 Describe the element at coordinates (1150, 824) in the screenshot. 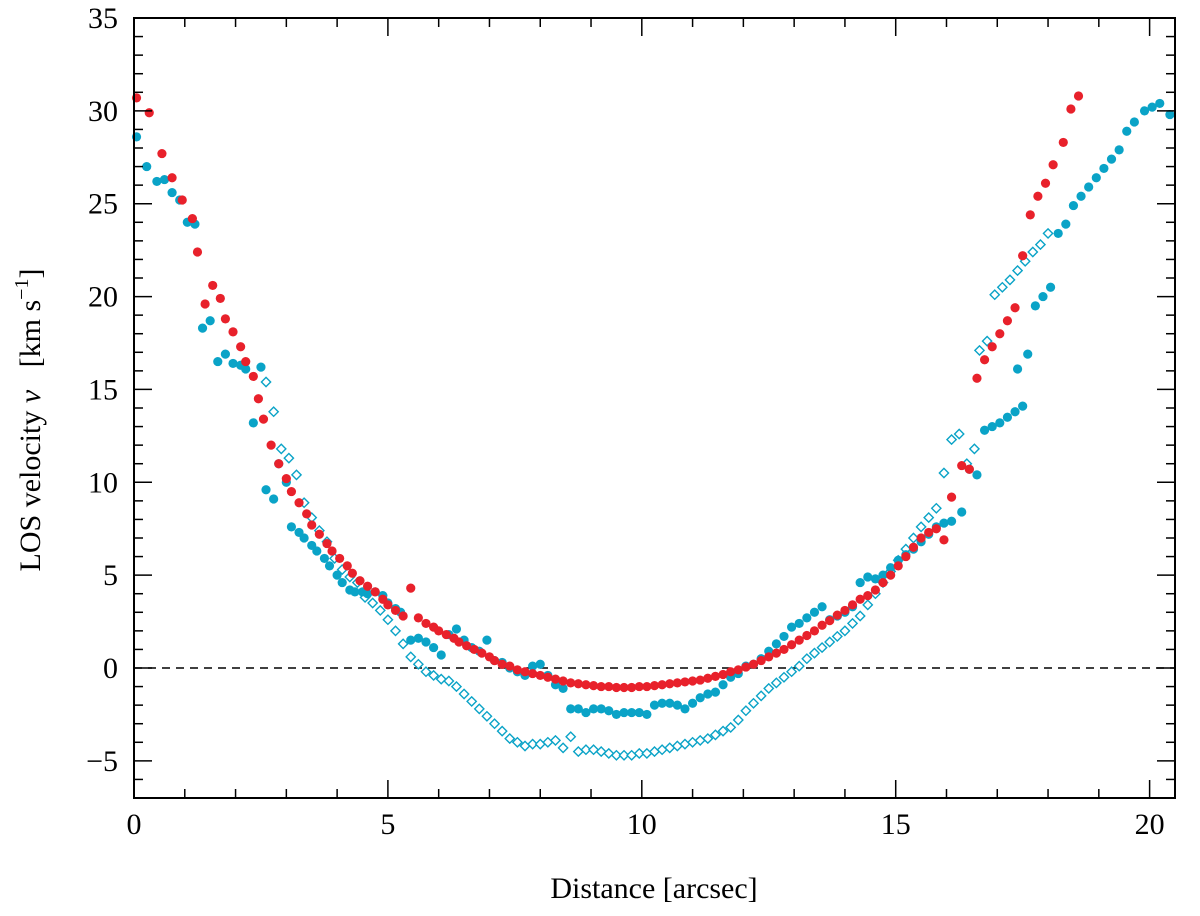

I see `x-tick-label: 20` at that location.